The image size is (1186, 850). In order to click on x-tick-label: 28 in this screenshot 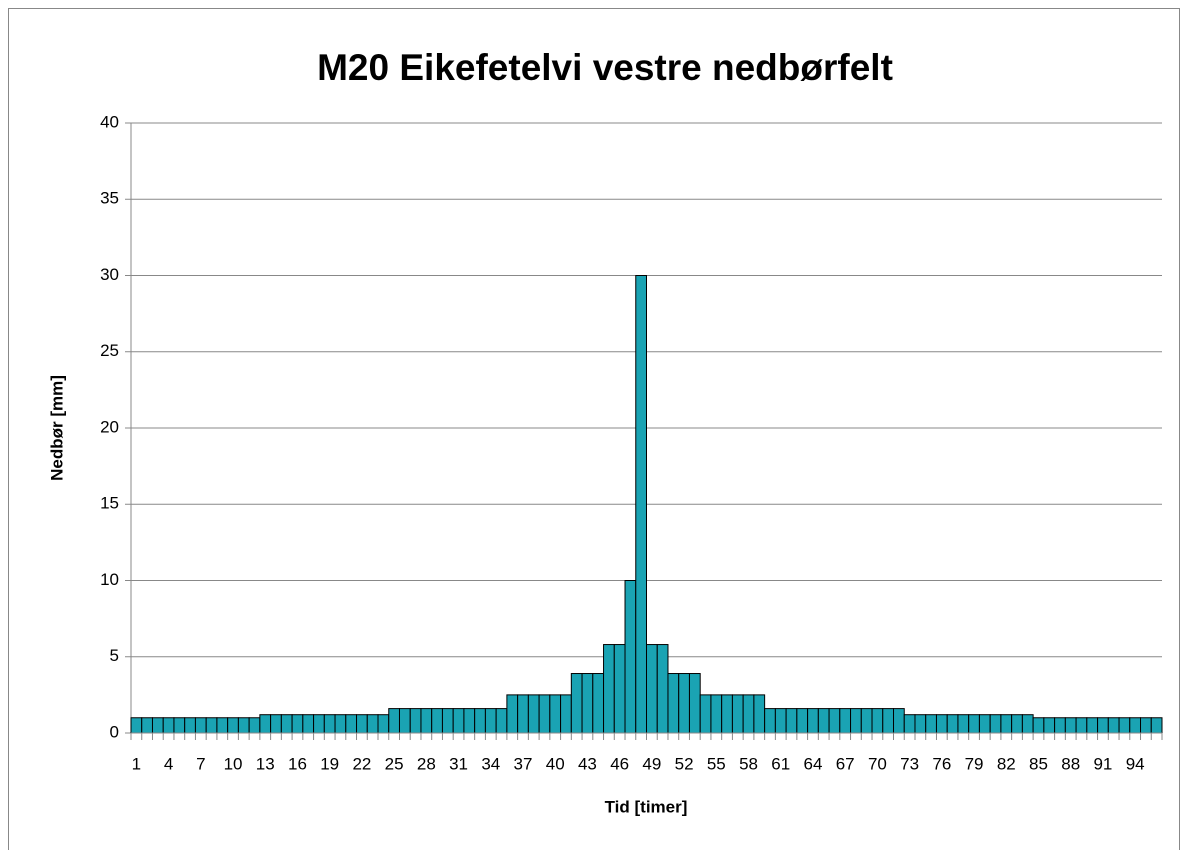, I will do `click(426, 763)`.